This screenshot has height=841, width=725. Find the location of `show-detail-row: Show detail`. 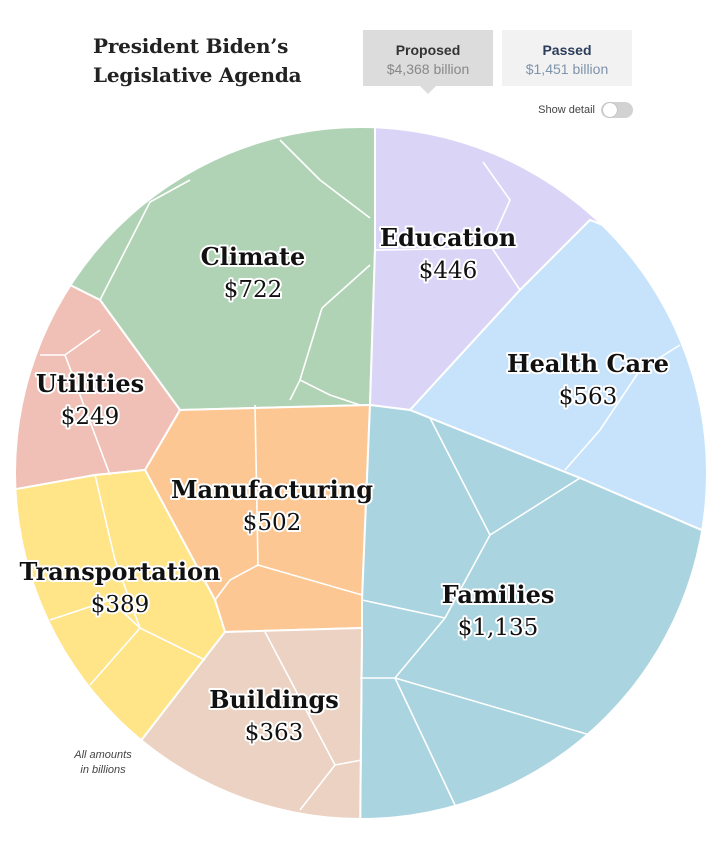

show-detail-row: Show detail is located at coordinates (566, 110).